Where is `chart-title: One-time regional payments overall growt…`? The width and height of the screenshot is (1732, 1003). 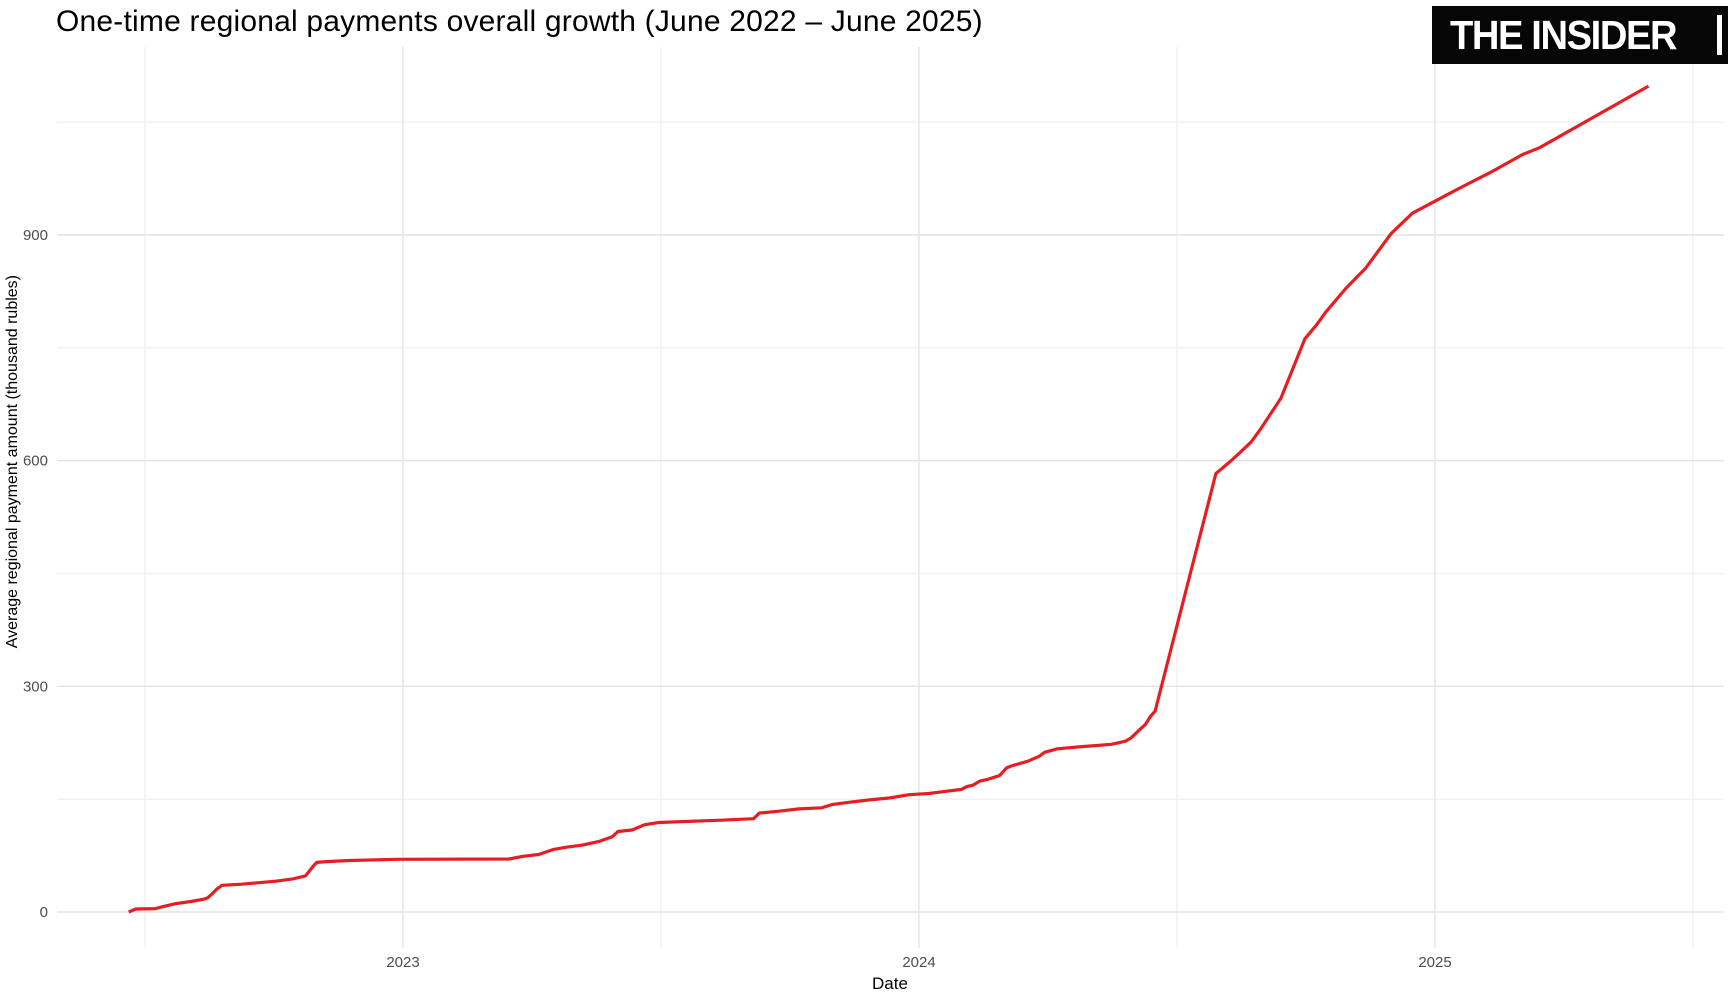
chart-title: One-time regional payments overall growt… is located at coordinates (519, 21).